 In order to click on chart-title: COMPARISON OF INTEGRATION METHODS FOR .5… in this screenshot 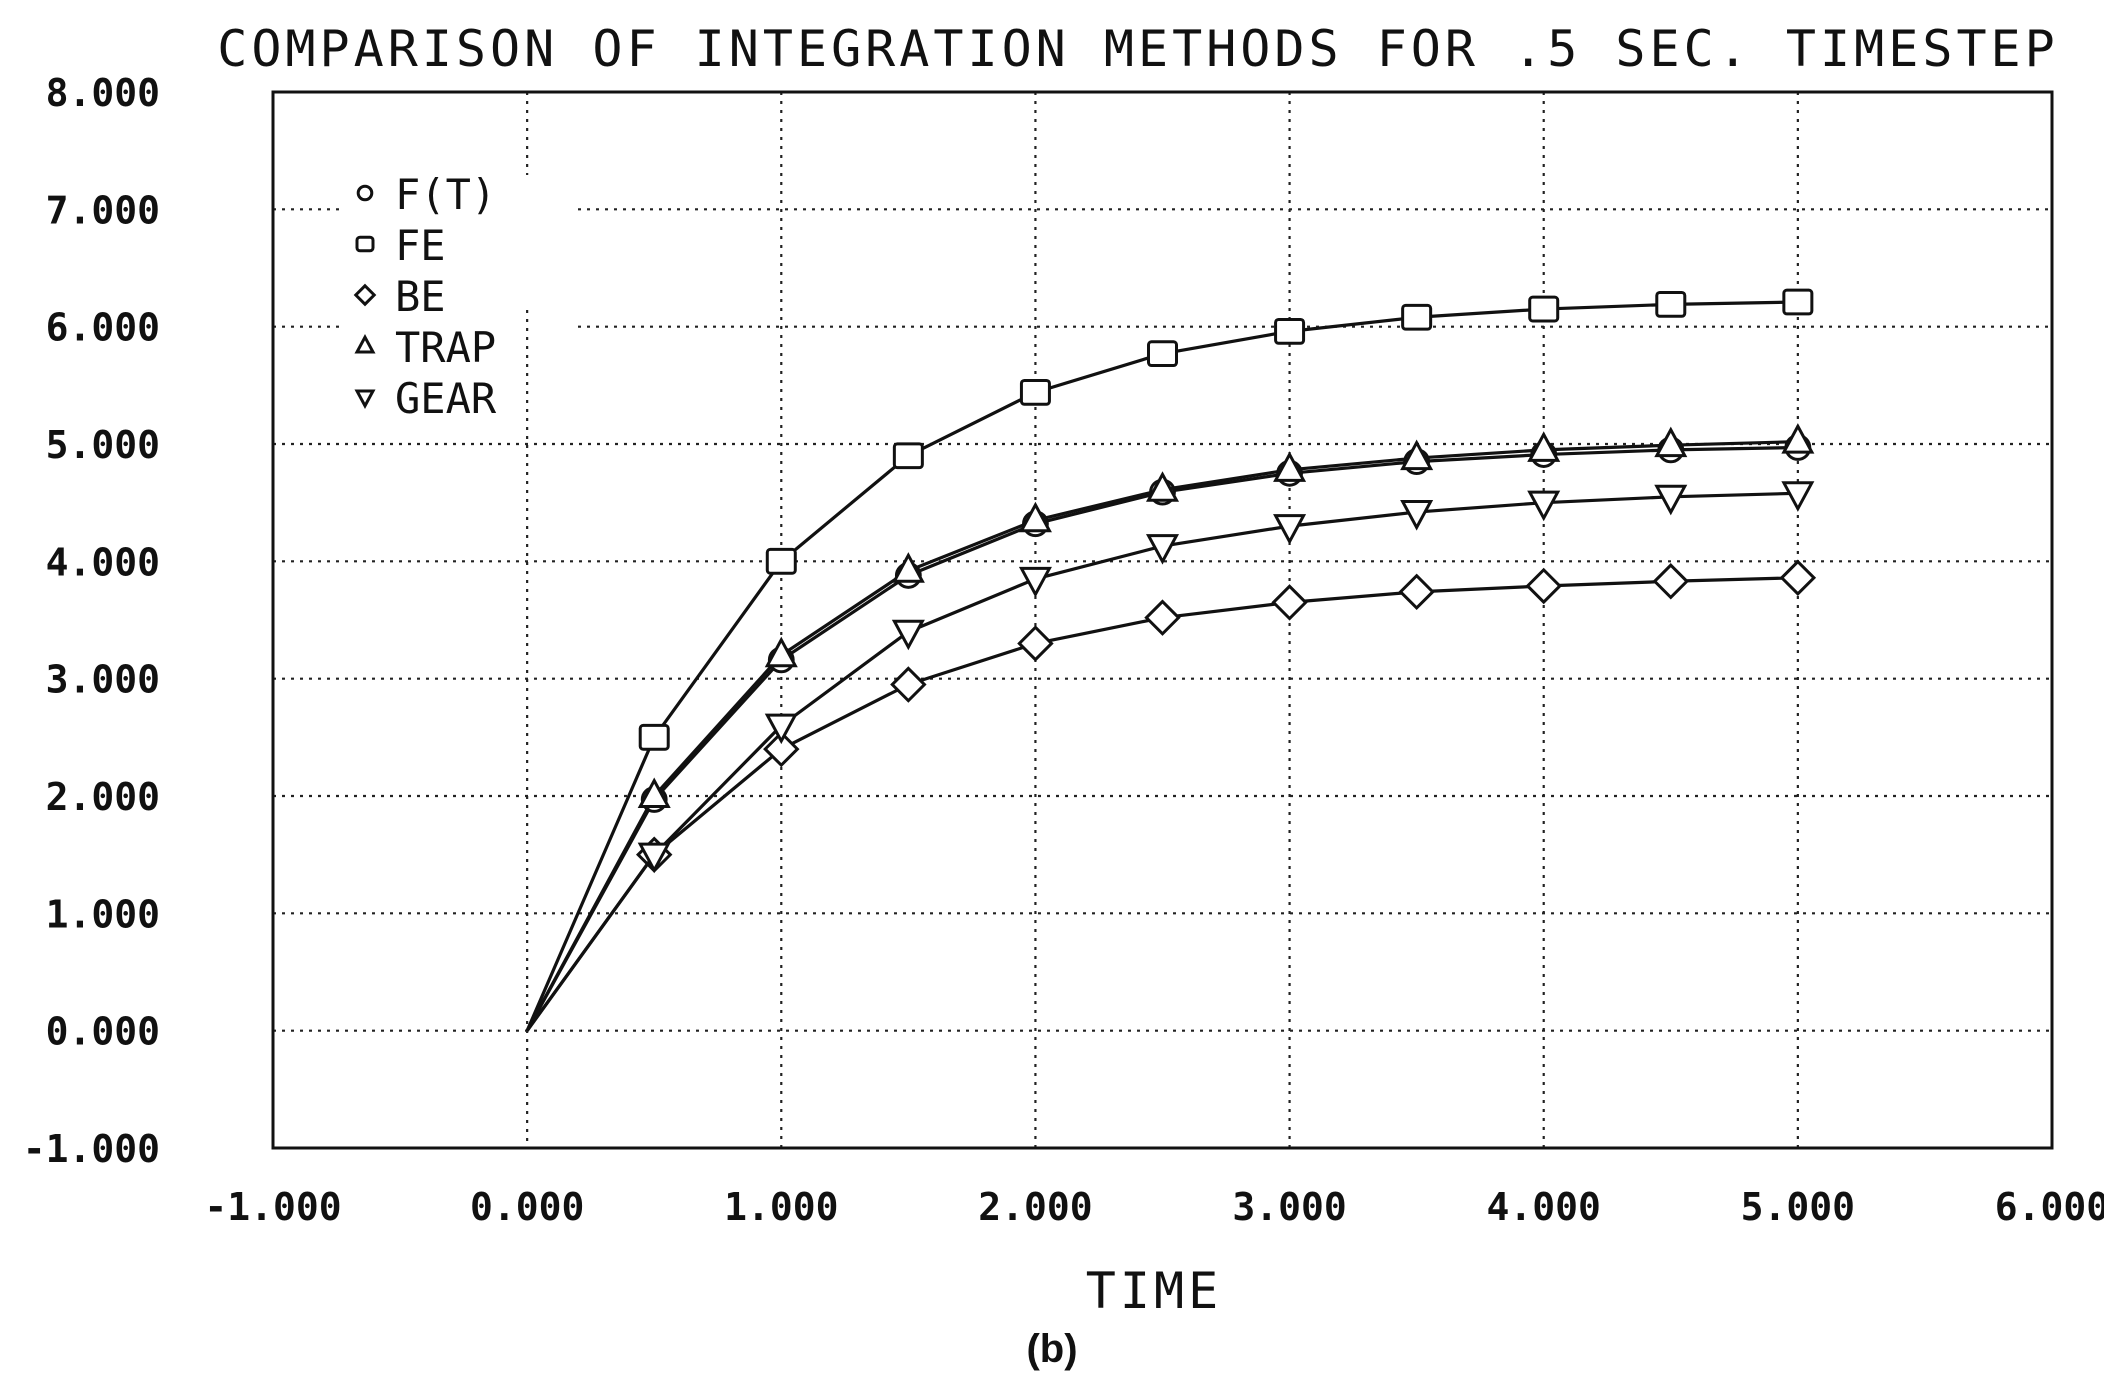, I will do `click(1138, 49)`.